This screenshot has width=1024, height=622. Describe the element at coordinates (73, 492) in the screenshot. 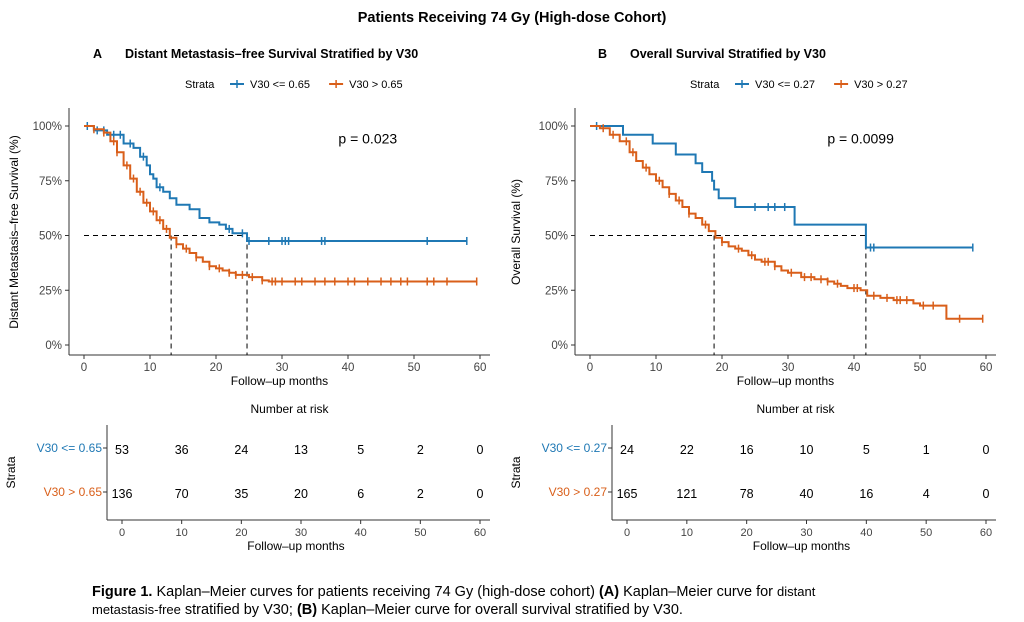

I see `risk-row-label: V30 > 0.65` at that location.